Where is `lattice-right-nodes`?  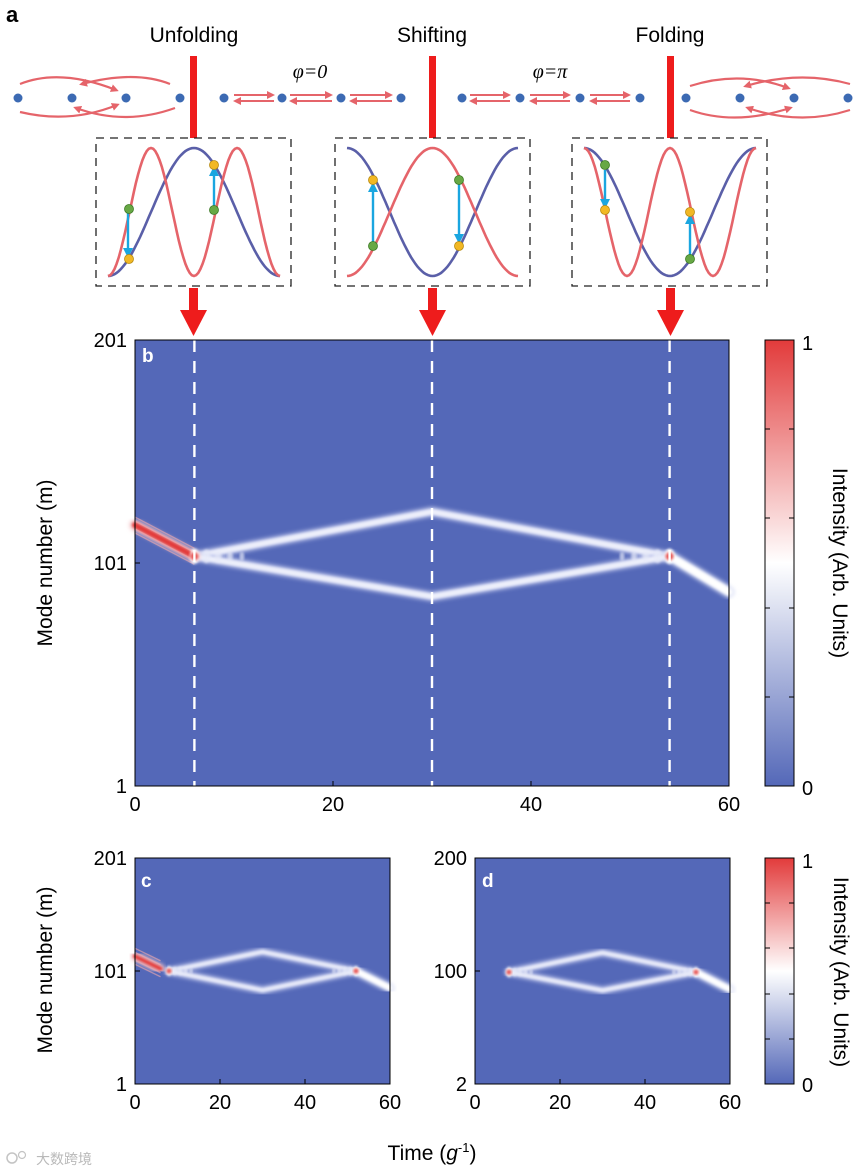
lattice-right-nodes is located at coordinates (767, 98).